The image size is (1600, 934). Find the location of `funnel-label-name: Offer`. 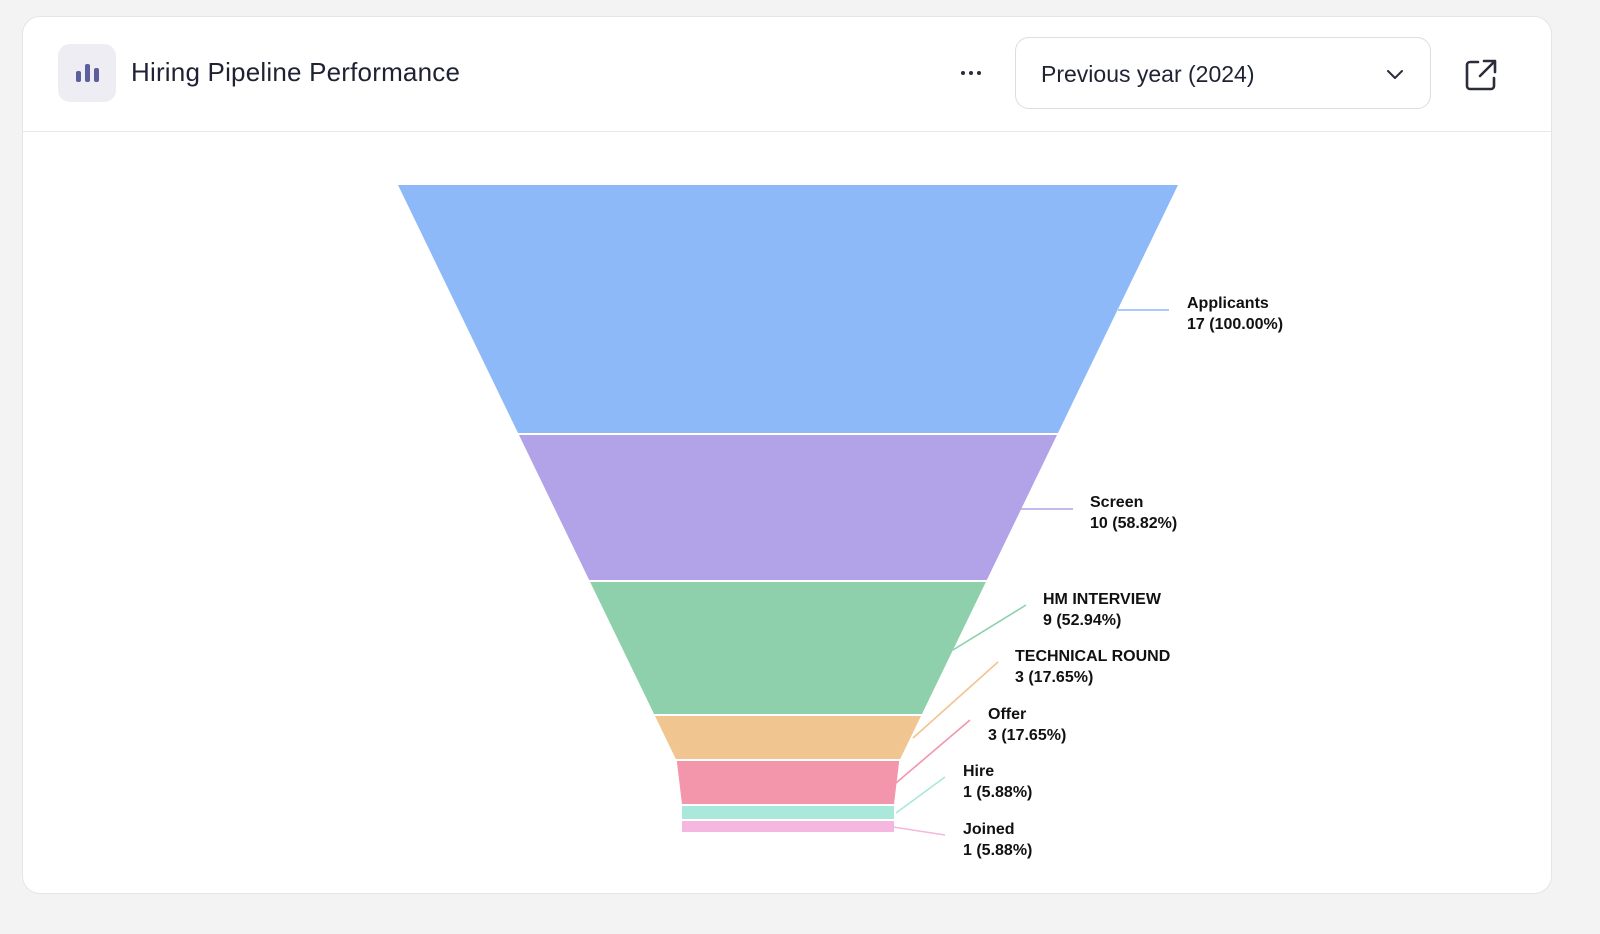

funnel-label-name: Offer is located at coordinates (1007, 714).